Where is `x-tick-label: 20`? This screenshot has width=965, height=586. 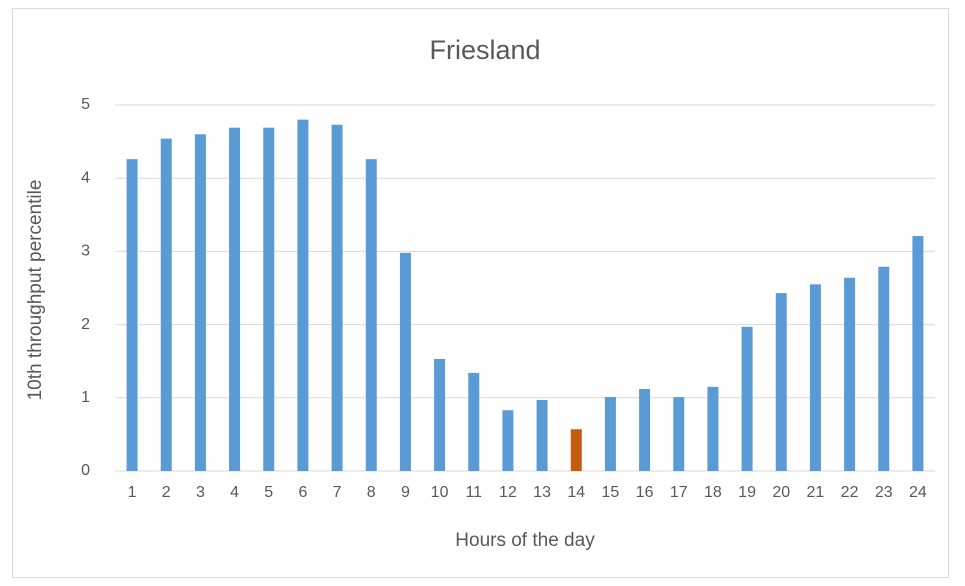 x-tick-label: 20 is located at coordinates (781, 492).